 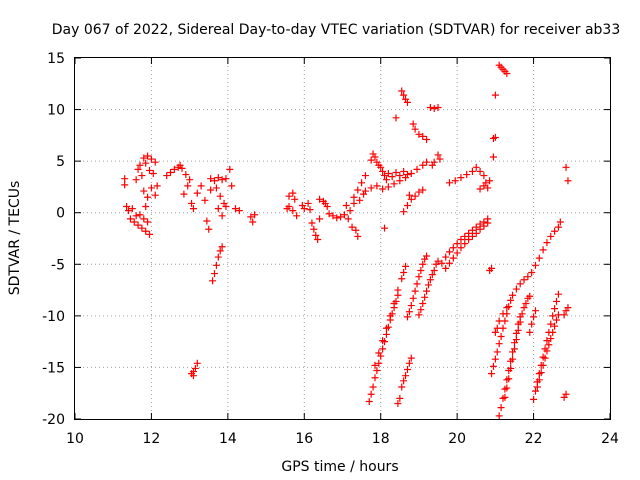 What do you see at coordinates (56, 111) in the screenshot?
I see `y-tick-label: 10` at bounding box center [56, 111].